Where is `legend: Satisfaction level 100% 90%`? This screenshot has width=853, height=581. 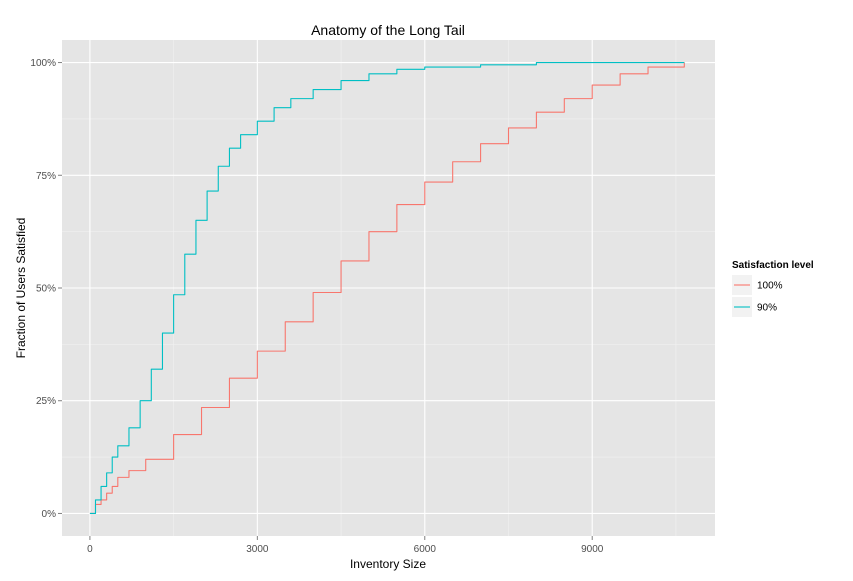 legend: Satisfaction level 100% 90% is located at coordinates (773, 288).